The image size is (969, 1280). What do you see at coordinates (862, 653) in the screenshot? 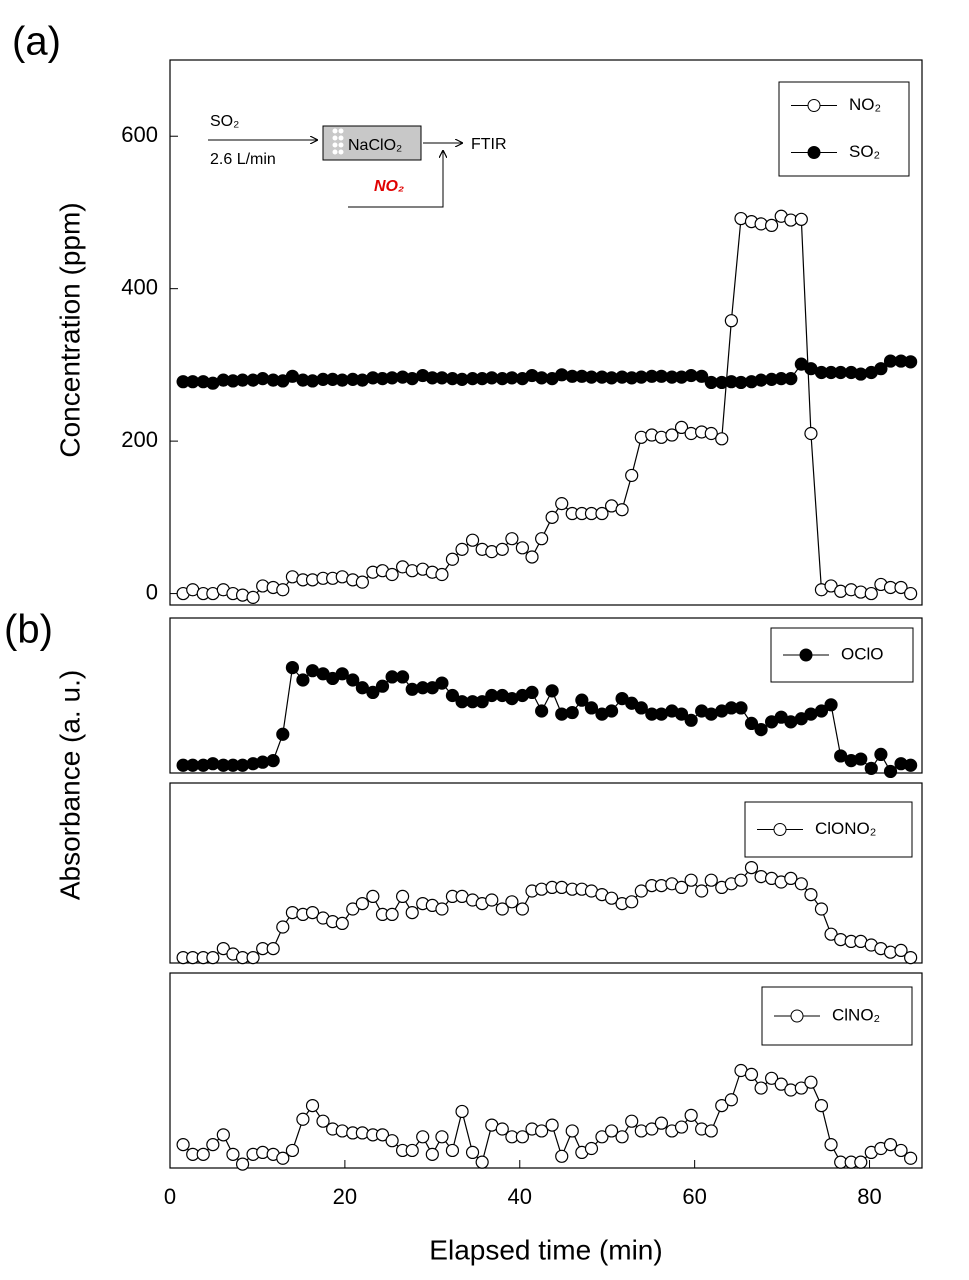
I see `legend-label: OClO` at bounding box center [862, 653].